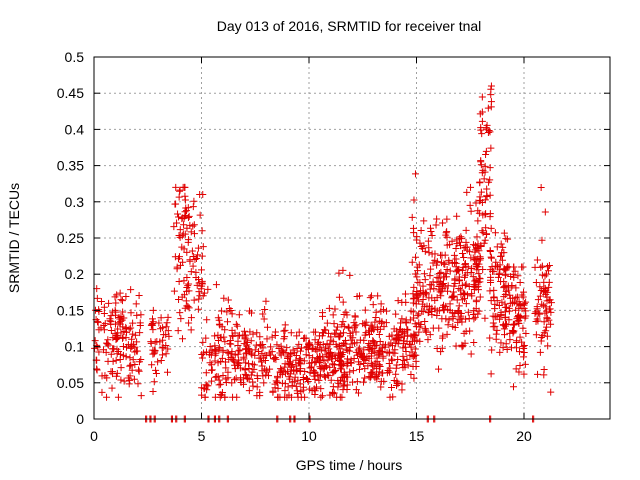  What do you see at coordinates (417, 436) in the screenshot?
I see `x-tick-label: 15` at bounding box center [417, 436].